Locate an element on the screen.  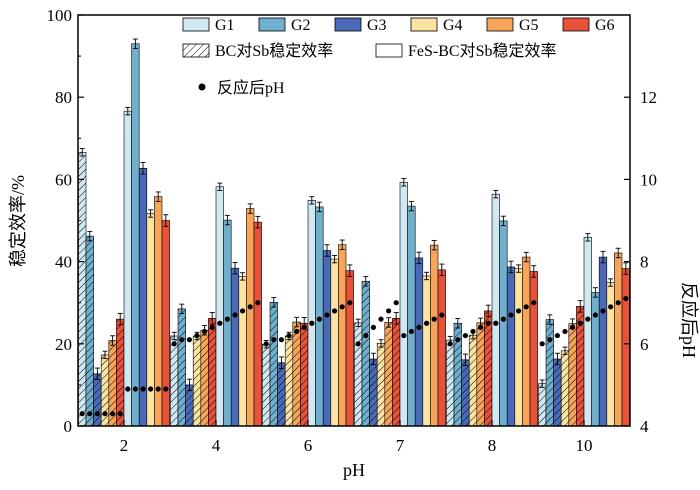
bar-bc-g5-ph4-hatch is located at coordinates (204, 378).